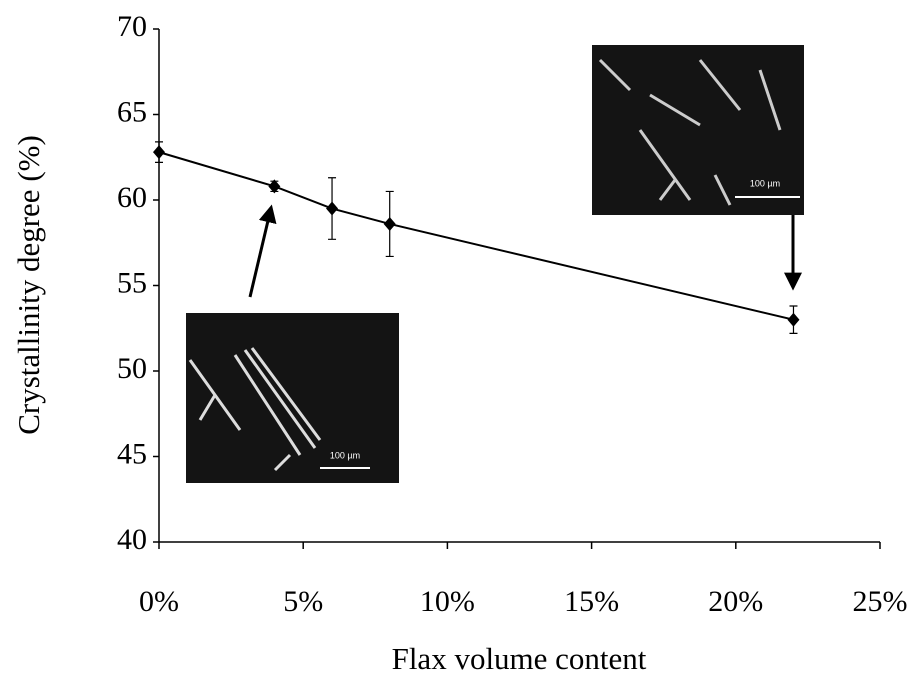 This screenshot has height=675, width=918. I want to click on y-axis-title: Crystallinity degree (%), so click(28, 285).